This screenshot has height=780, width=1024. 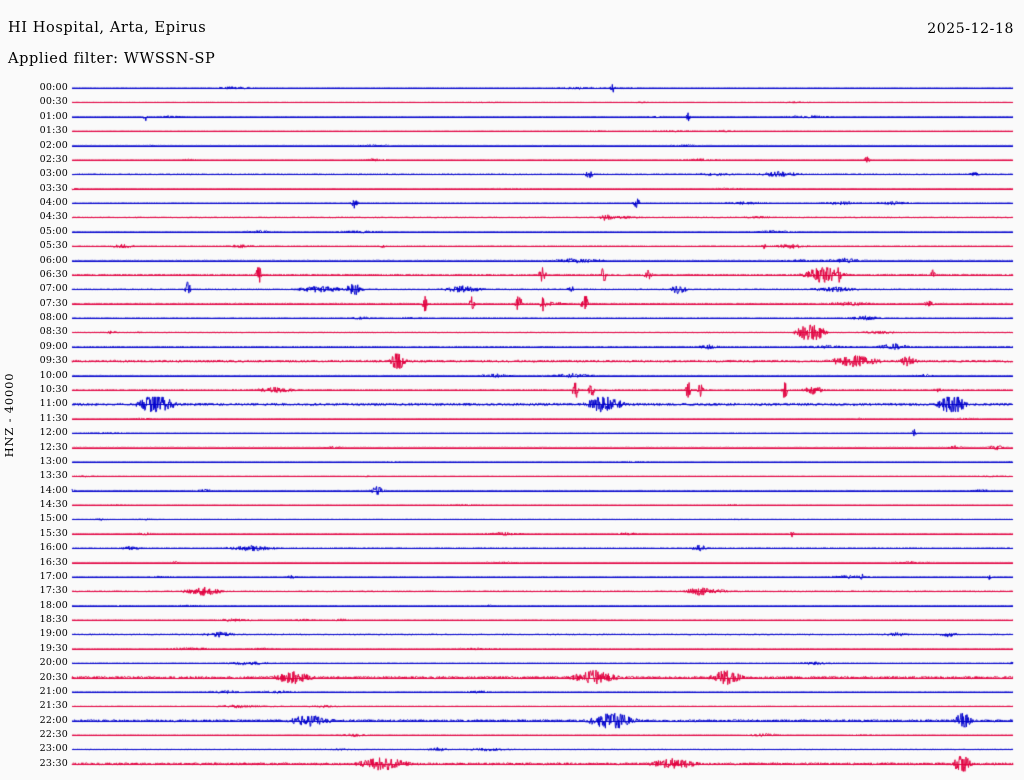 What do you see at coordinates (53, 505) in the screenshot?
I see `time-label: 14:30` at bounding box center [53, 505].